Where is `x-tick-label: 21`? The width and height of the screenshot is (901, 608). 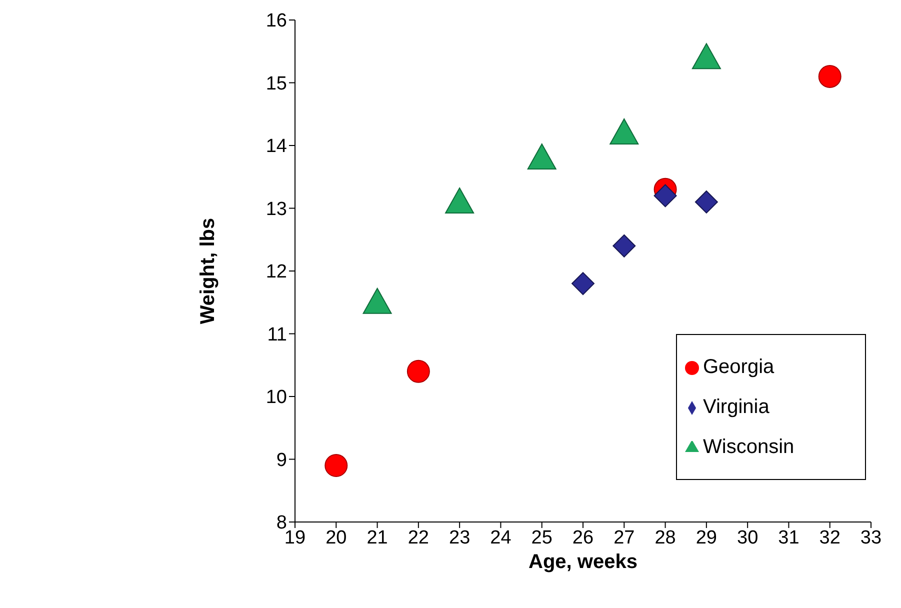
x-tick-label: 21 is located at coordinates (377, 537).